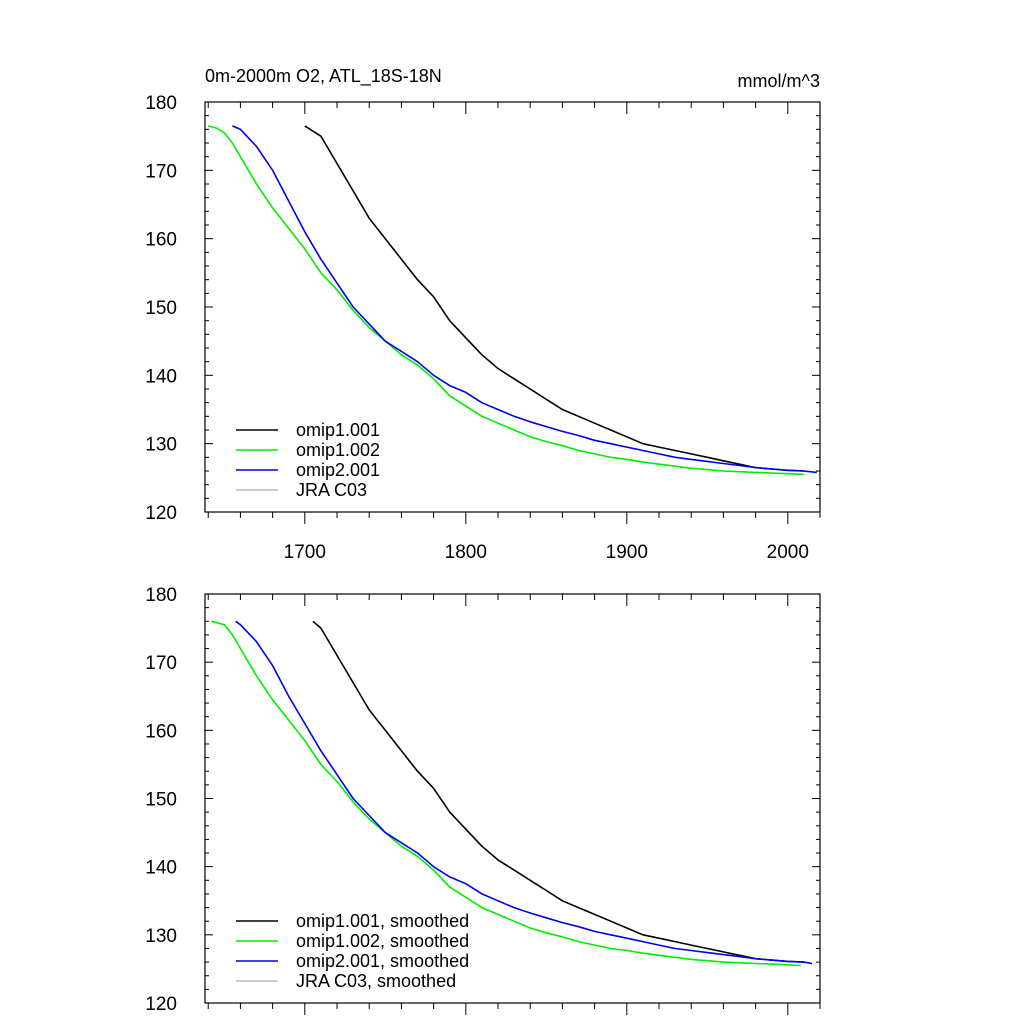 The width and height of the screenshot is (1024, 1024). Describe the element at coordinates (331, 490) in the screenshot. I see `legend-label: JRA C03` at that location.